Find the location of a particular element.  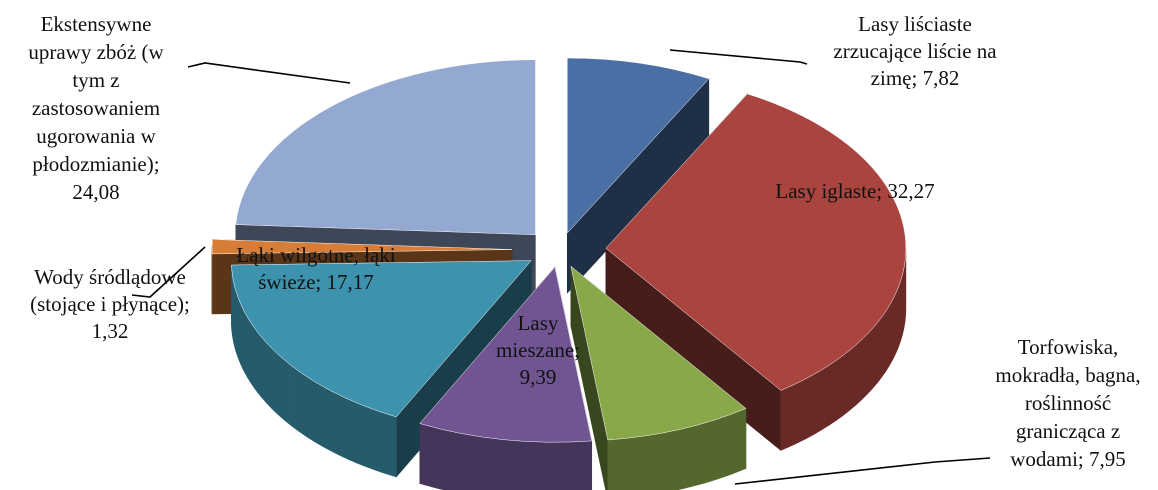

data-label-6-line-2: tym z is located at coordinates (95, 80).